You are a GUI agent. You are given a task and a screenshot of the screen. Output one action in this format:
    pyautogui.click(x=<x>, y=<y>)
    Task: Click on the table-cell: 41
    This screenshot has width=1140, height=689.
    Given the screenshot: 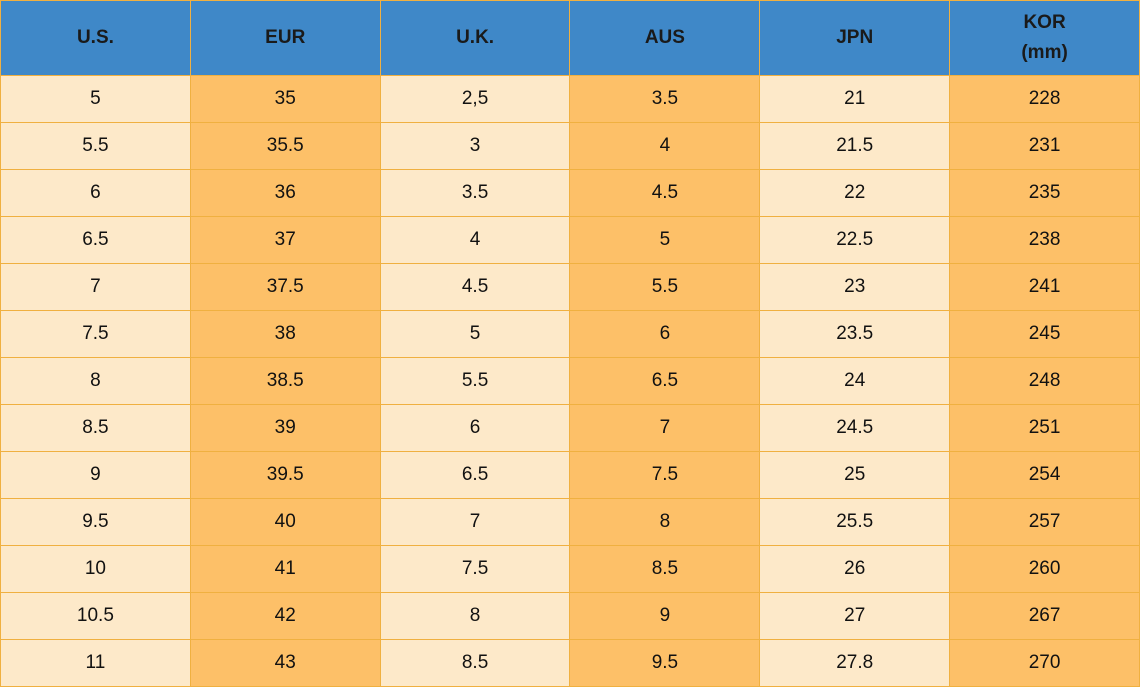 What is the action you would take?
    pyautogui.click(x=285, y=569)
    